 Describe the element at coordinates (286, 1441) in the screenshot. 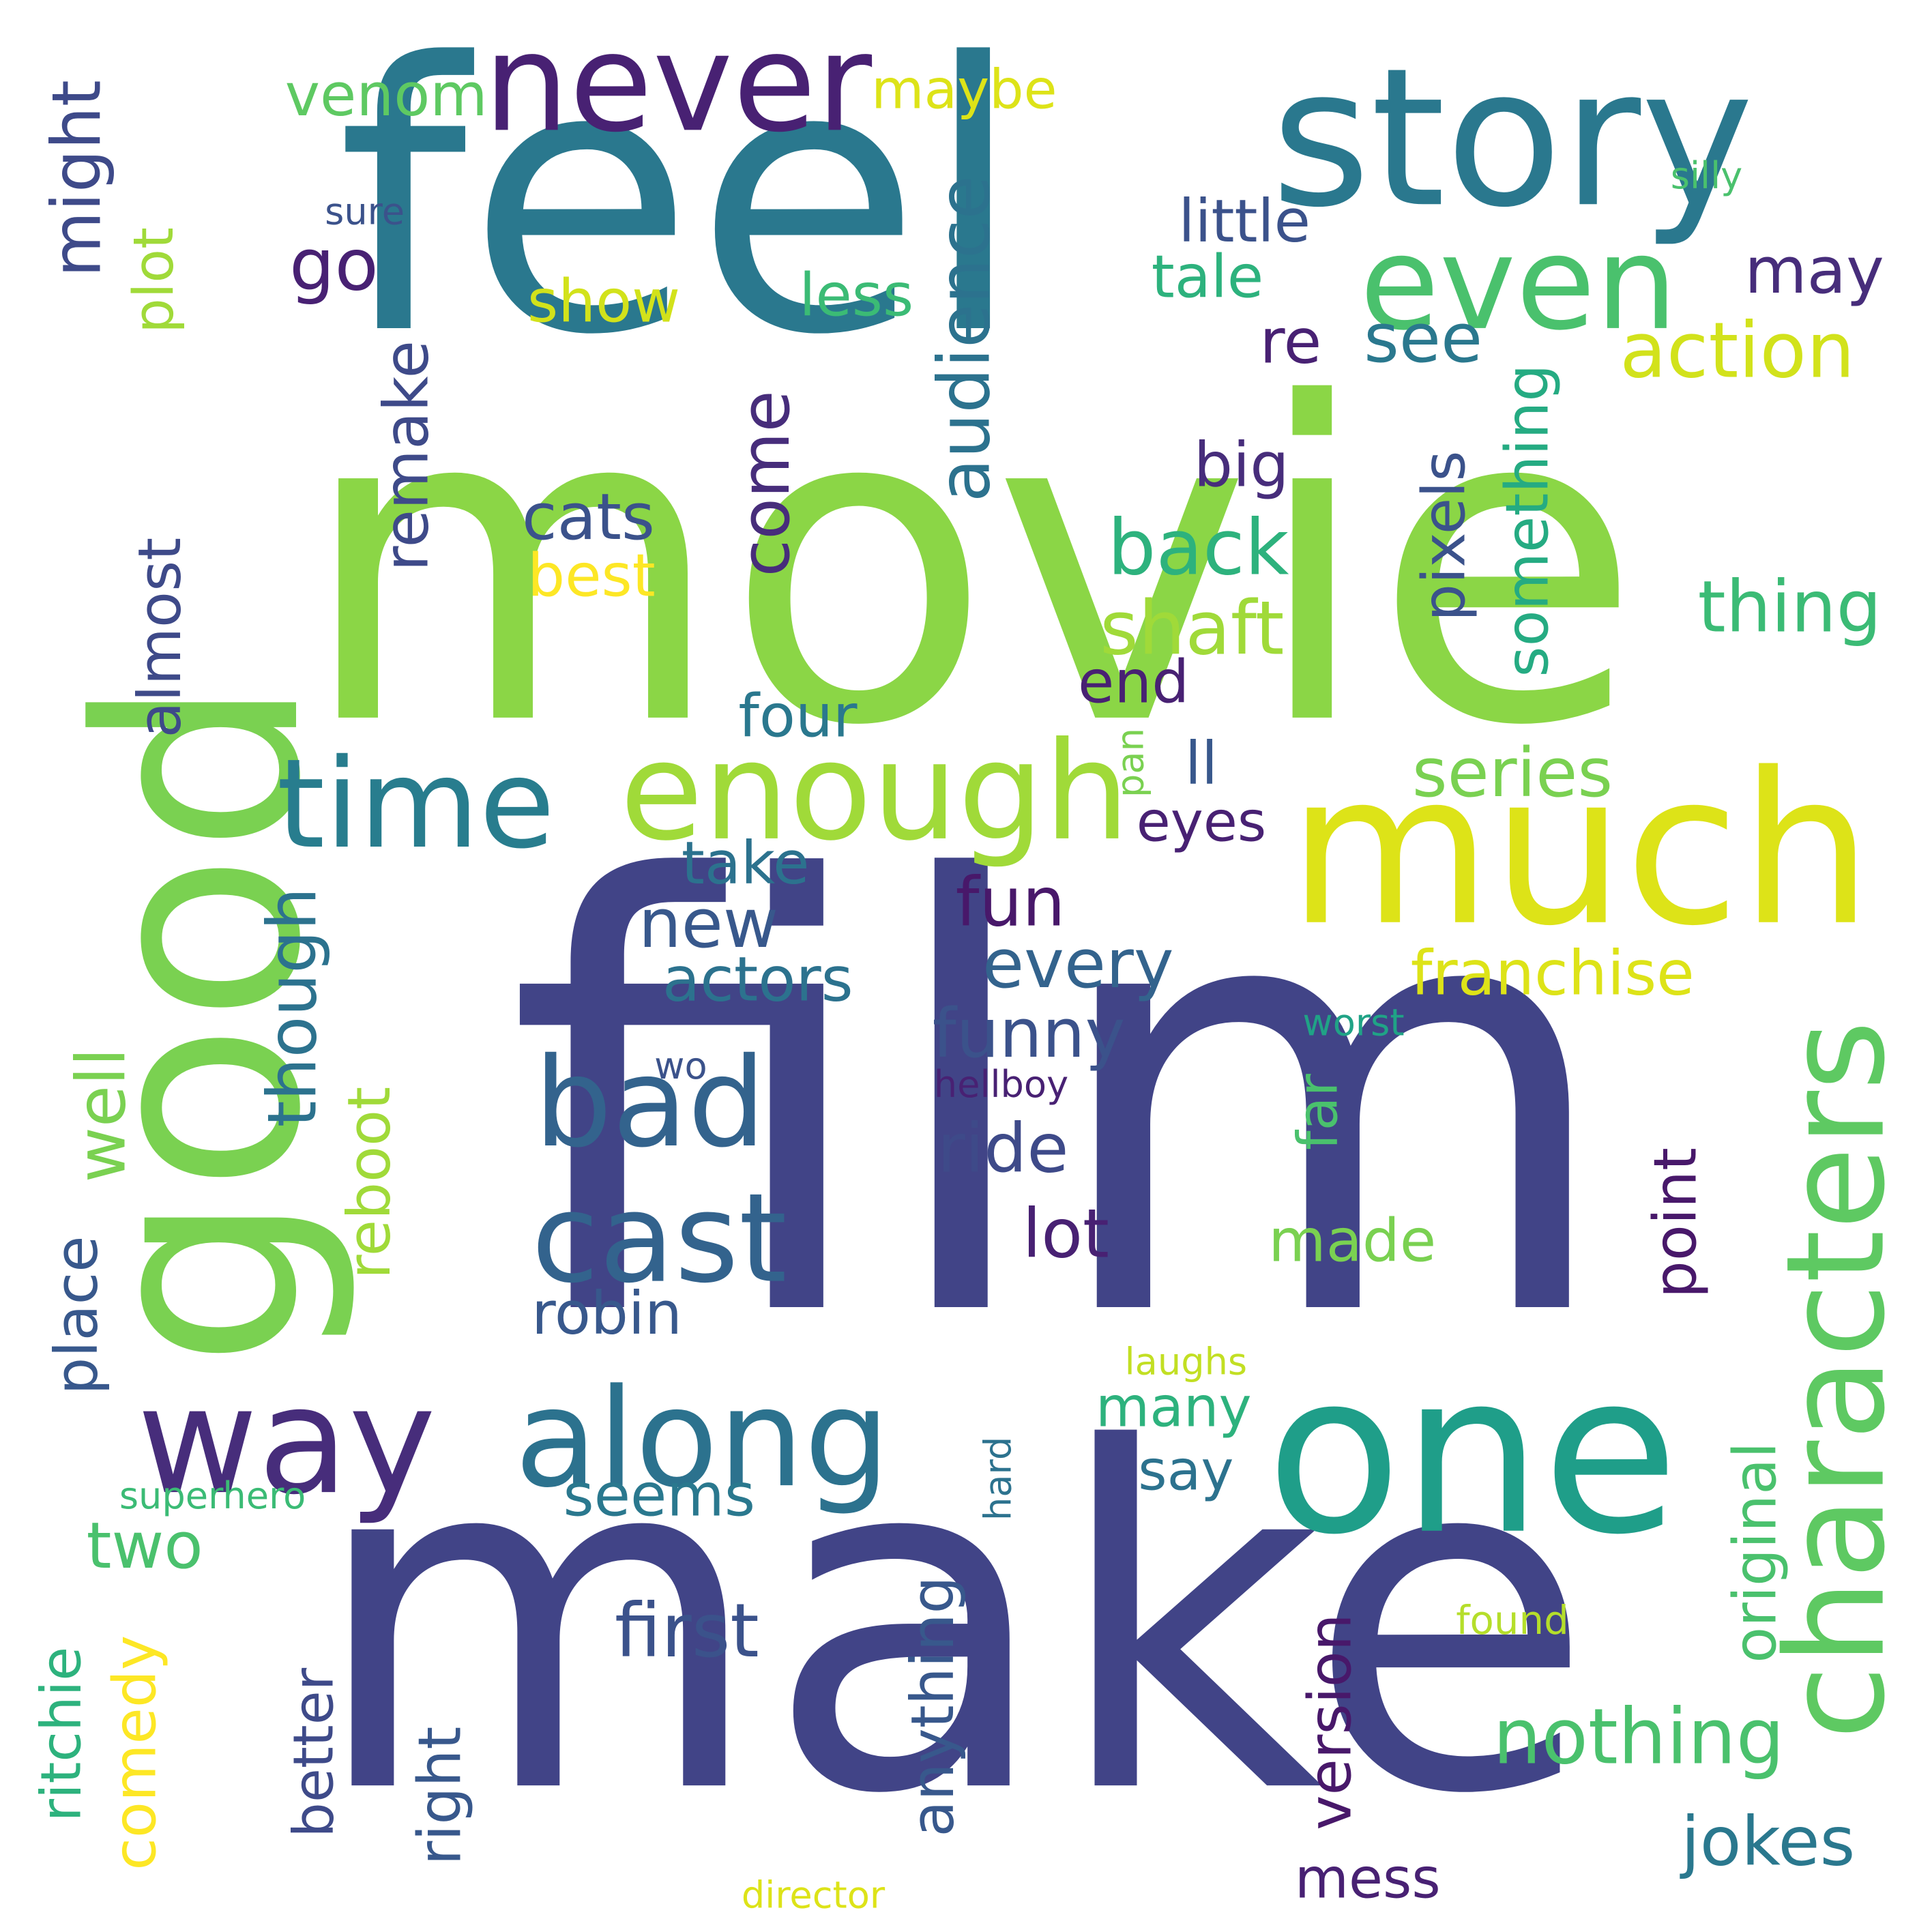

I see `word-way: way` at that location.